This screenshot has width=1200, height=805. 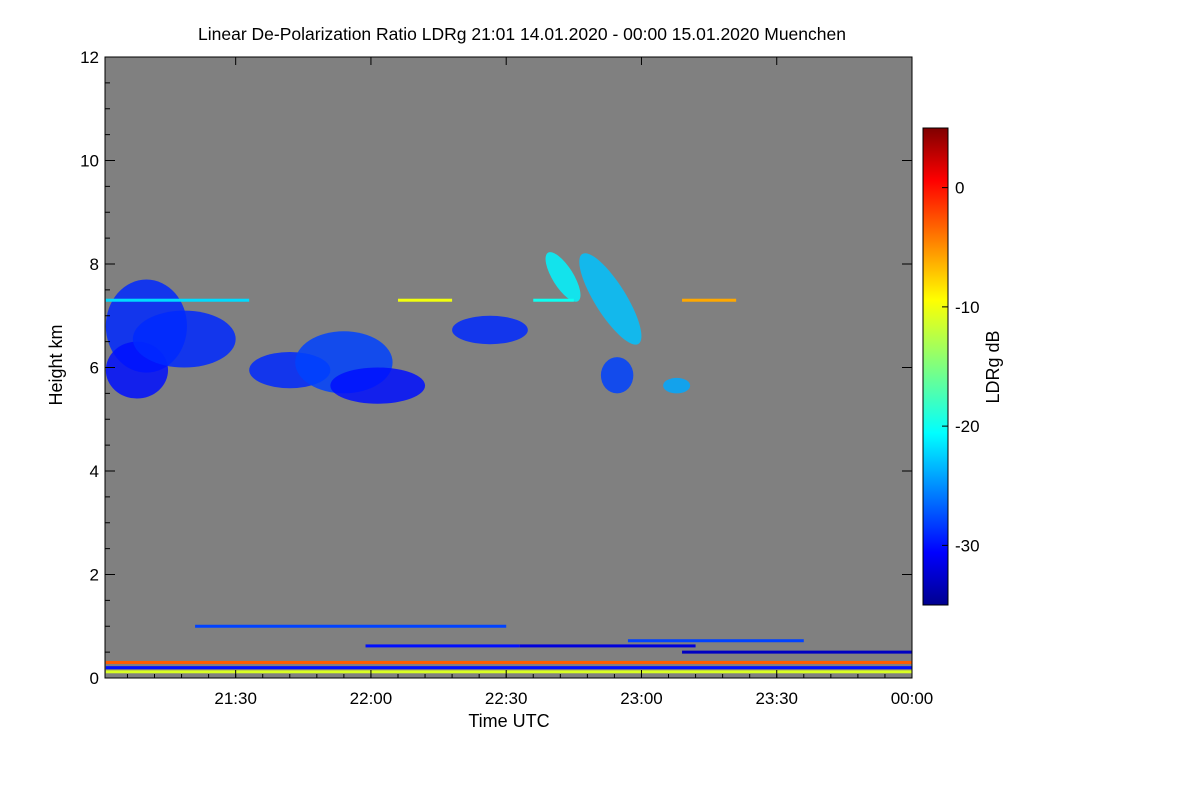 What do you see at coordinates (56, 364) in the screenshot?
I see `y-axis-label: Height km` at bounding box center [56, 364].